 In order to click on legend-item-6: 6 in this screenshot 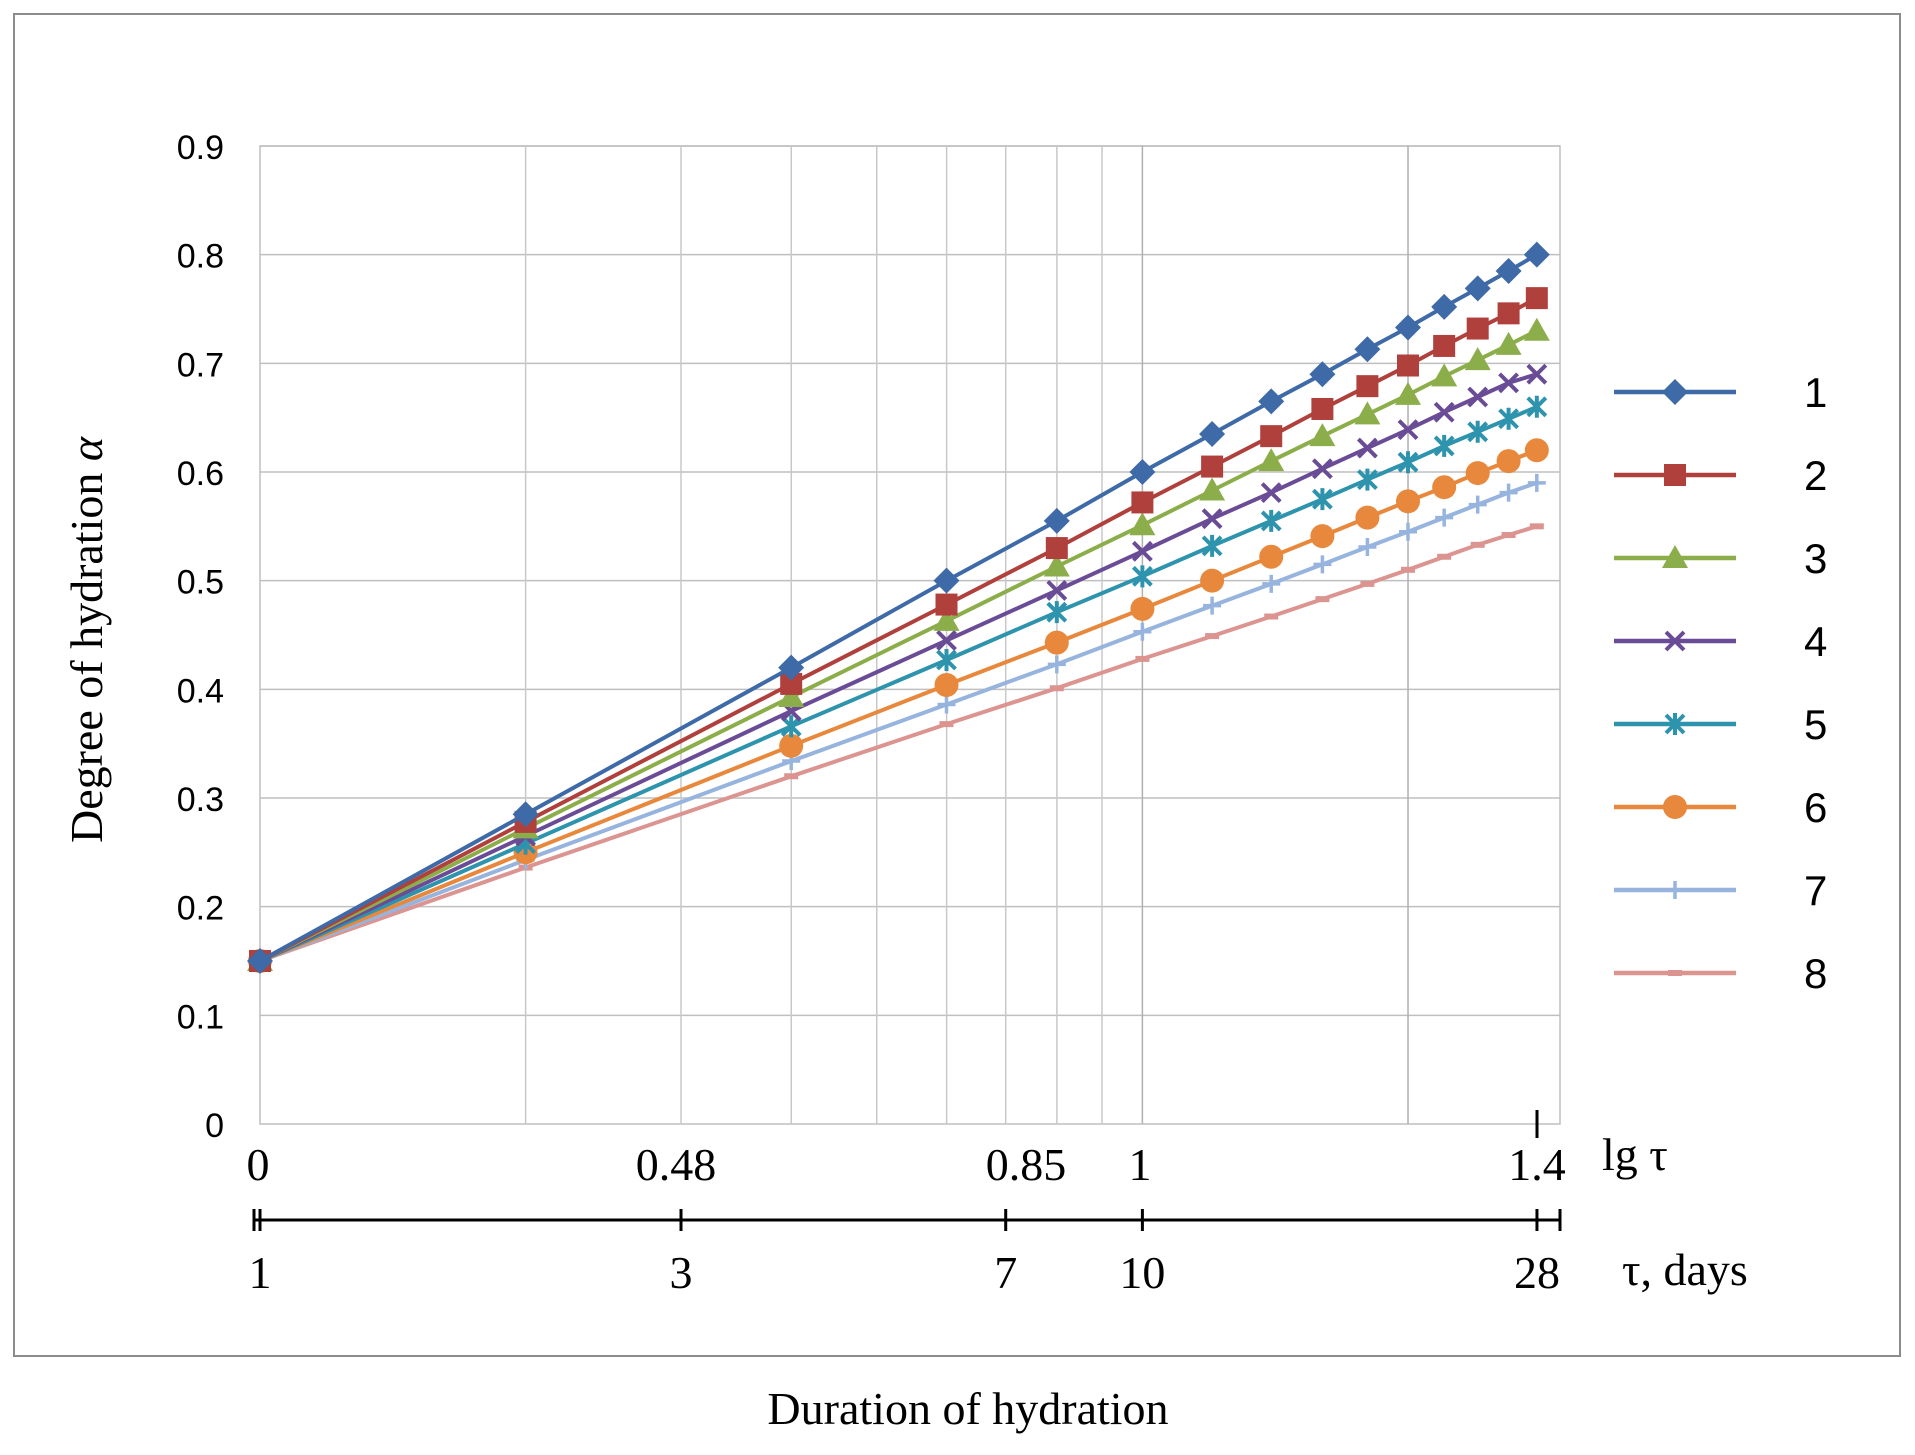, I will do `click(1720, 807)`.